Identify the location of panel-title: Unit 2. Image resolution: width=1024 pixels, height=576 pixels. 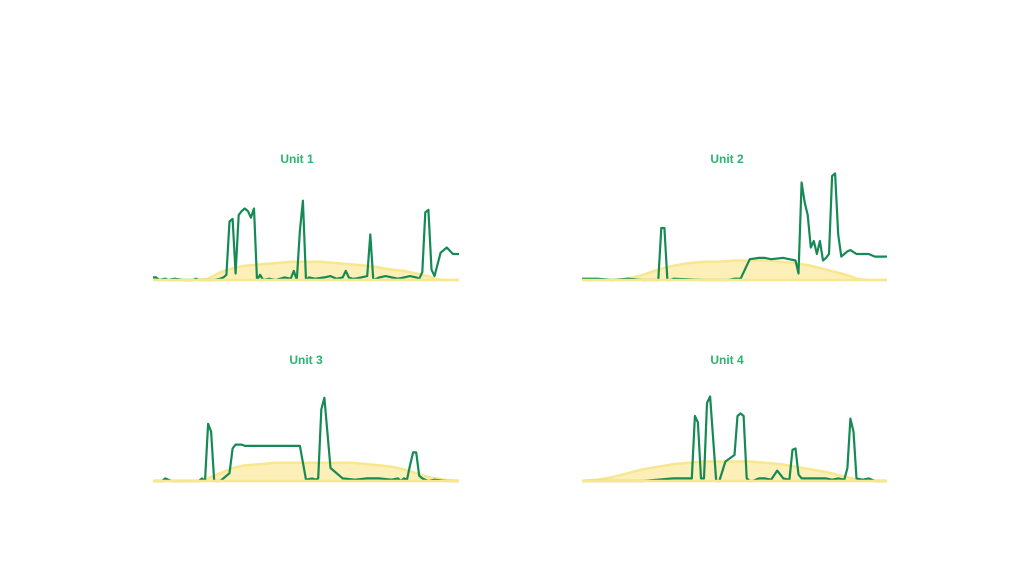
(727, 159).